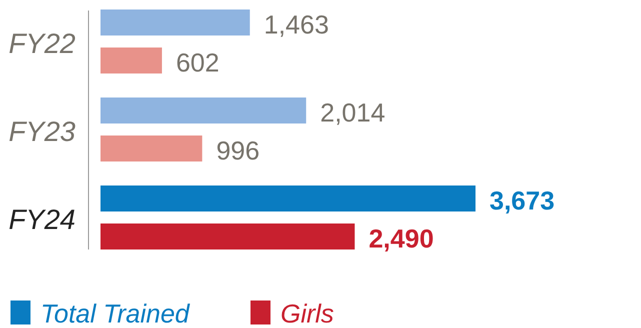 The width and height of the screenshot is (641, 328). I want to click on data-label: 2,490, so click(401, 239).